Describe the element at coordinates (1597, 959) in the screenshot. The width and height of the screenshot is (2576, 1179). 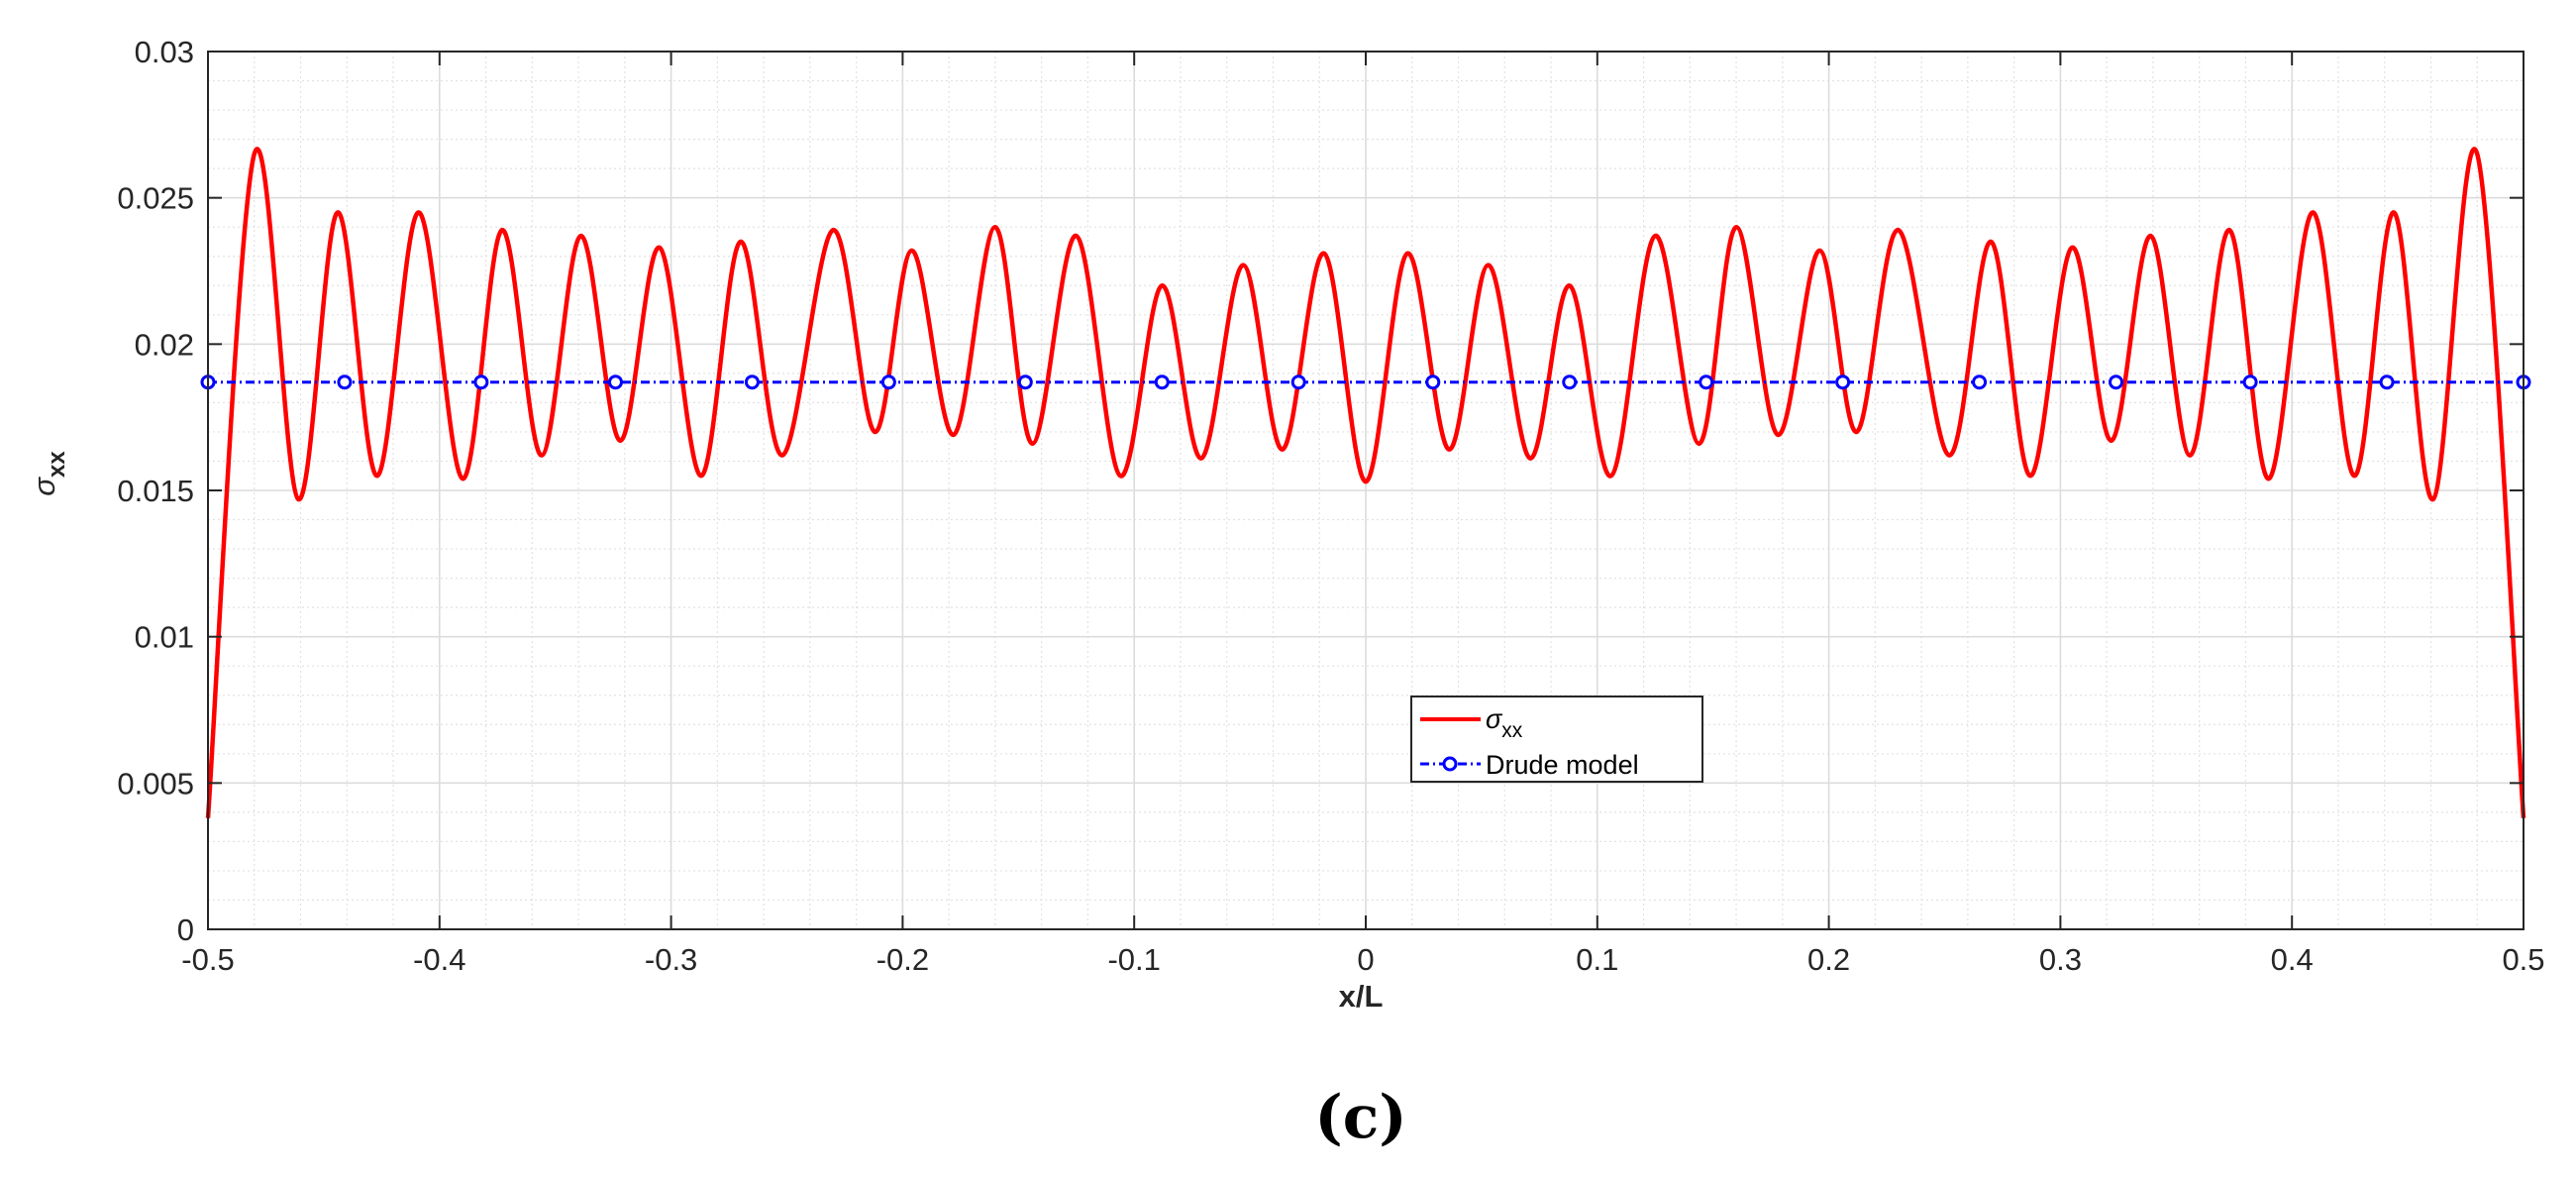
I see `x-tick-label: 0.1` at that location.